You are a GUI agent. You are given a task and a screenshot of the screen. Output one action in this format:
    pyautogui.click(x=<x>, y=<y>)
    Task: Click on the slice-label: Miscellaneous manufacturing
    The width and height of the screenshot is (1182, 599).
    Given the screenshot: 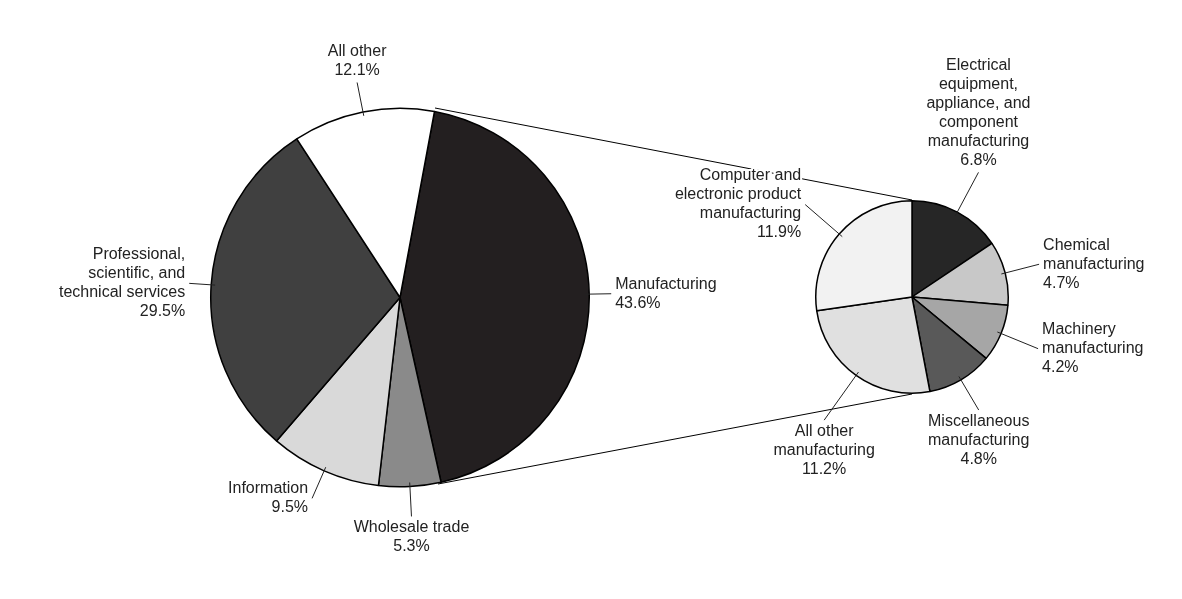 What is the action you would take?
    pyautogui.click(x=979, y=429)
    